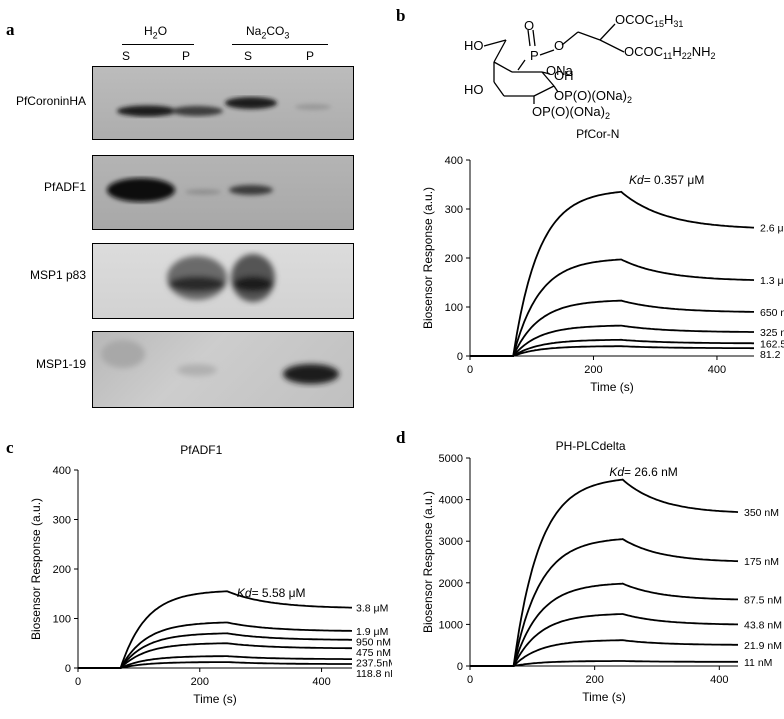 The image size is (784, 719). I want to click on group-line-water, so click(158, 44).